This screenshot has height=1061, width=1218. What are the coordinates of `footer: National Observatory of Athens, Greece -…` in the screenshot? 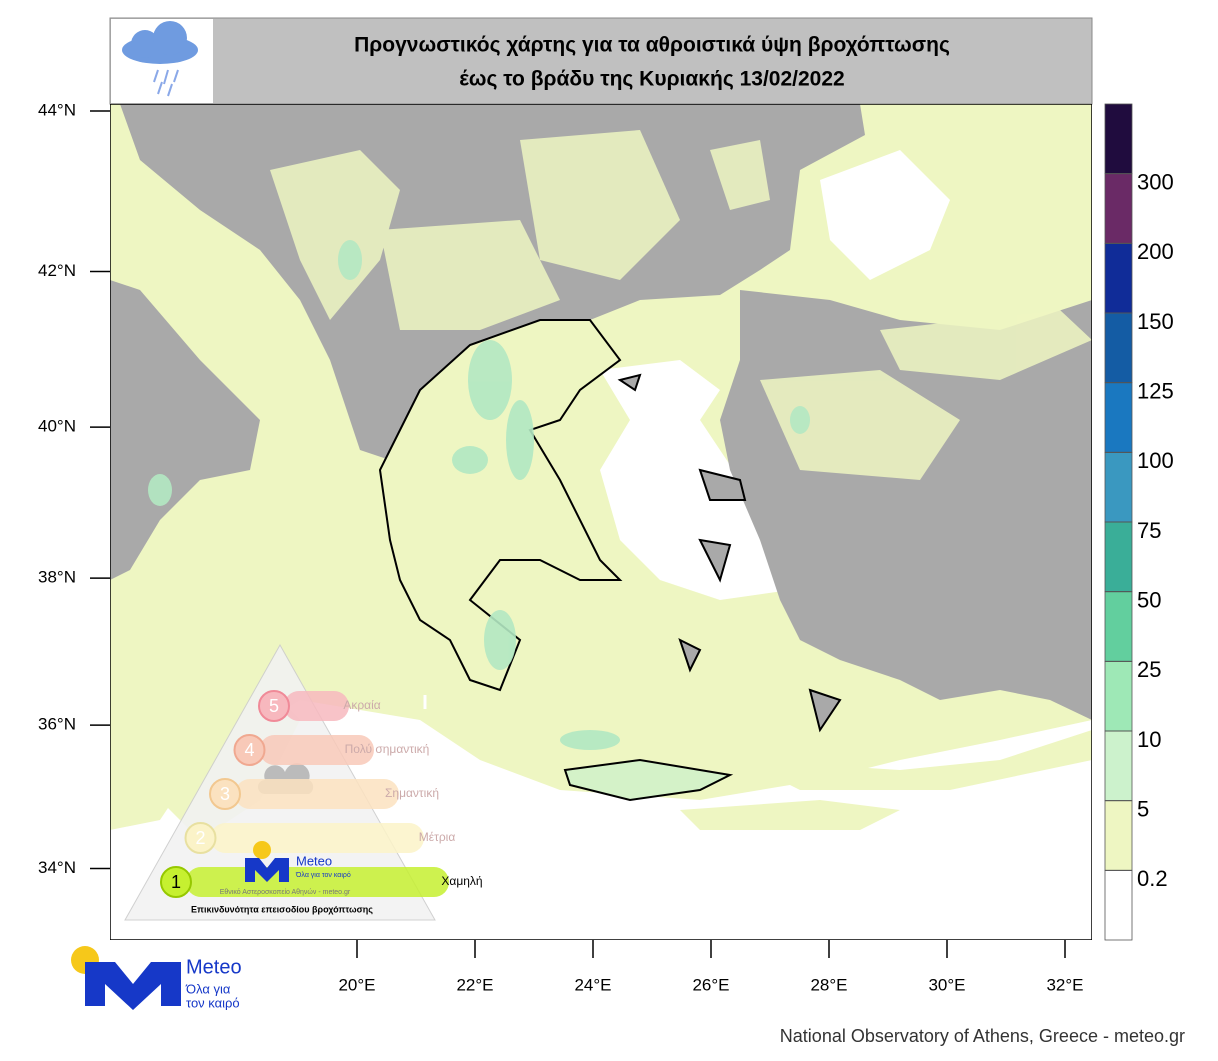 It's located at (982, 1036).